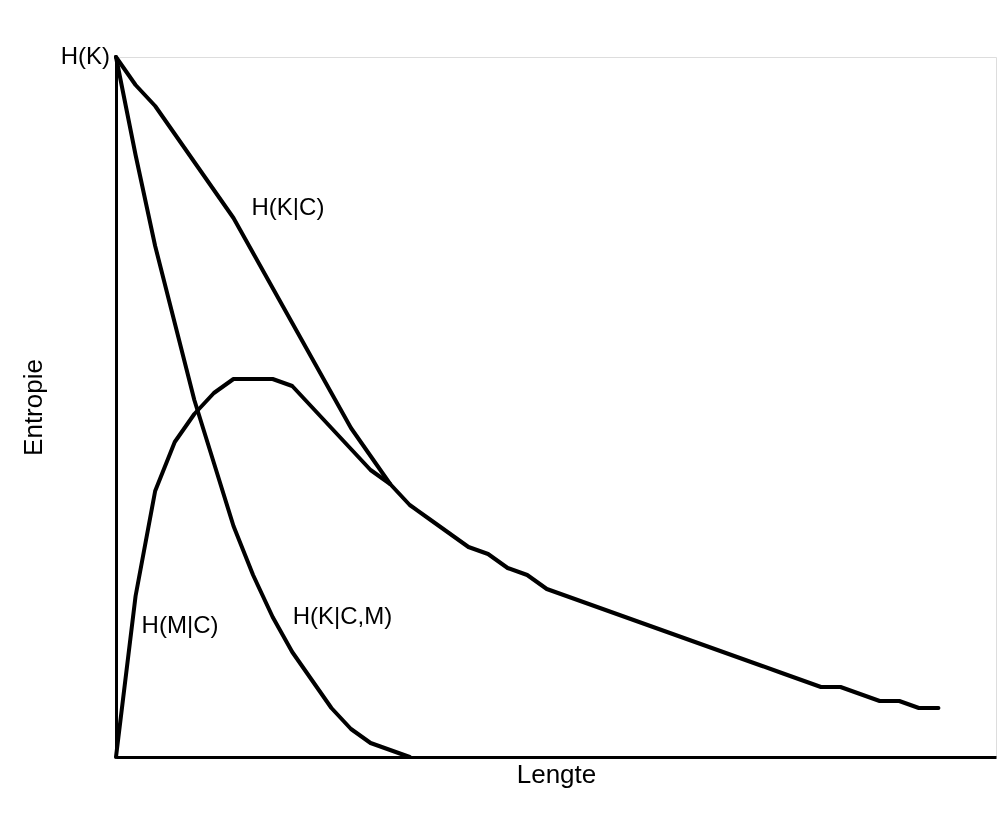 The image size is (1008, 815). Describe the element at coordinates (85, 55) in the screenshot. I see `annotation: H(K)` at that location.